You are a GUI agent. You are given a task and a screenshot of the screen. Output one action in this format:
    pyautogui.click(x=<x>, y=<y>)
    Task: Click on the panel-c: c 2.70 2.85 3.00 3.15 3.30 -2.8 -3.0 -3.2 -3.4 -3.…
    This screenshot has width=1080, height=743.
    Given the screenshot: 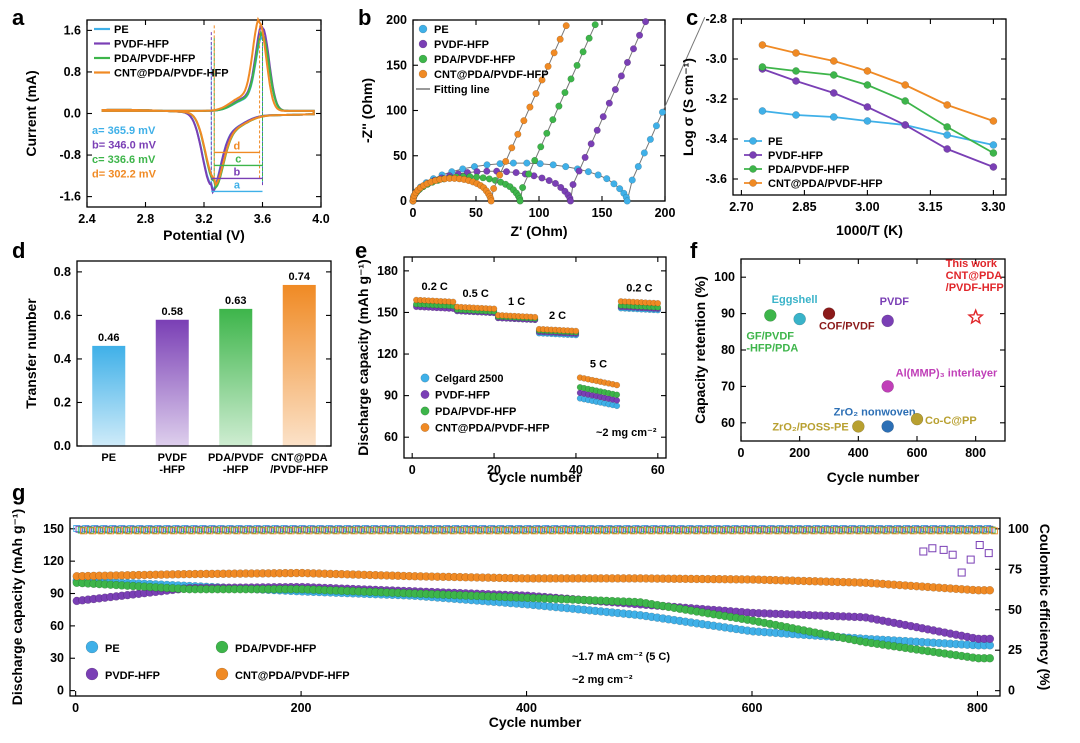 What is the action you would take?
    pyautogui.click(x=843, y=121)
    